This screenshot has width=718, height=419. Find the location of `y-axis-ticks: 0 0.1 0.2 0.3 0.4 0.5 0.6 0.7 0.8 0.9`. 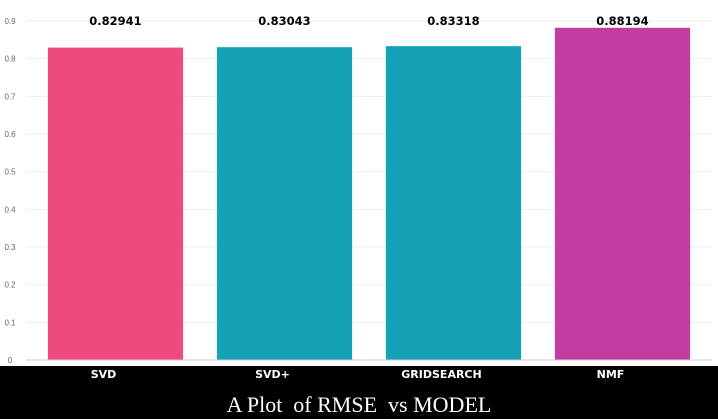

y-axis-ticks: 0 0.1 0.2 0.3 0.4 0.5 0.6 0.7 0.8 0.9 is located at coordinates (10, 191).